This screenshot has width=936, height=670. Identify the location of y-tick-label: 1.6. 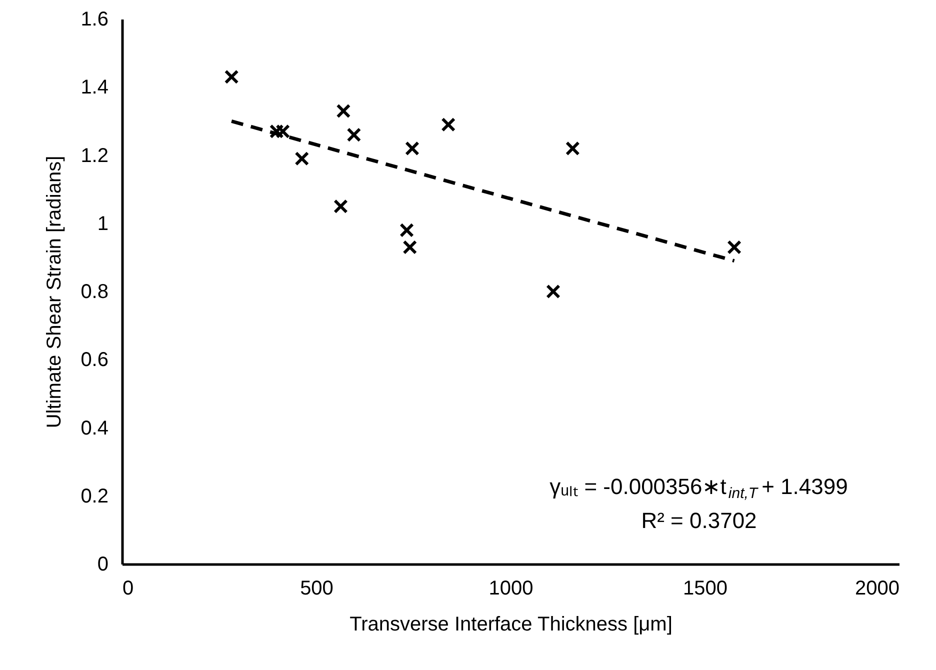
(94, 19).